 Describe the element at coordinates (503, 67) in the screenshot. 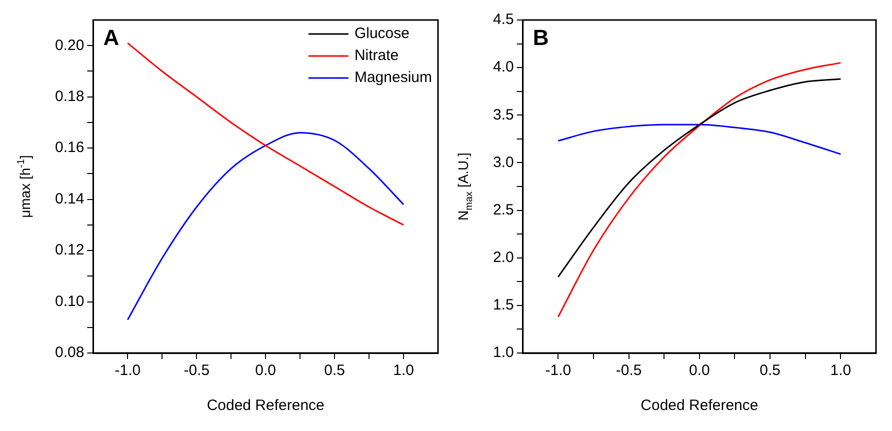

I see `y-tick-label: 4.0` at that location.